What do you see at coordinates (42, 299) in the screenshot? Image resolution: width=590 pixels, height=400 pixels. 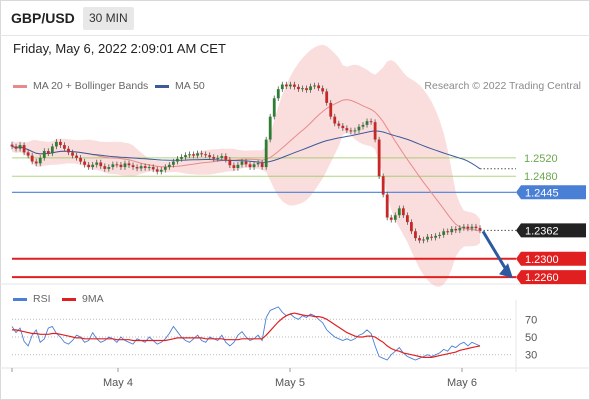 I see `legend-rsi-label: RSI` at bounding box center [42, 299].